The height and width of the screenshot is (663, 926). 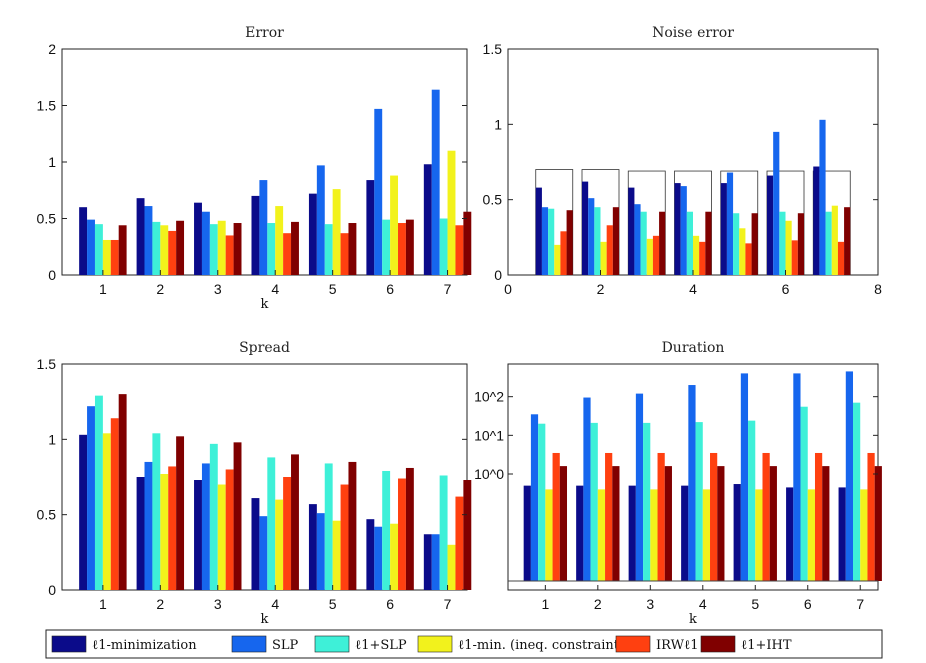 I want to click on legend-label: SLP, so click(x=285, y=645).